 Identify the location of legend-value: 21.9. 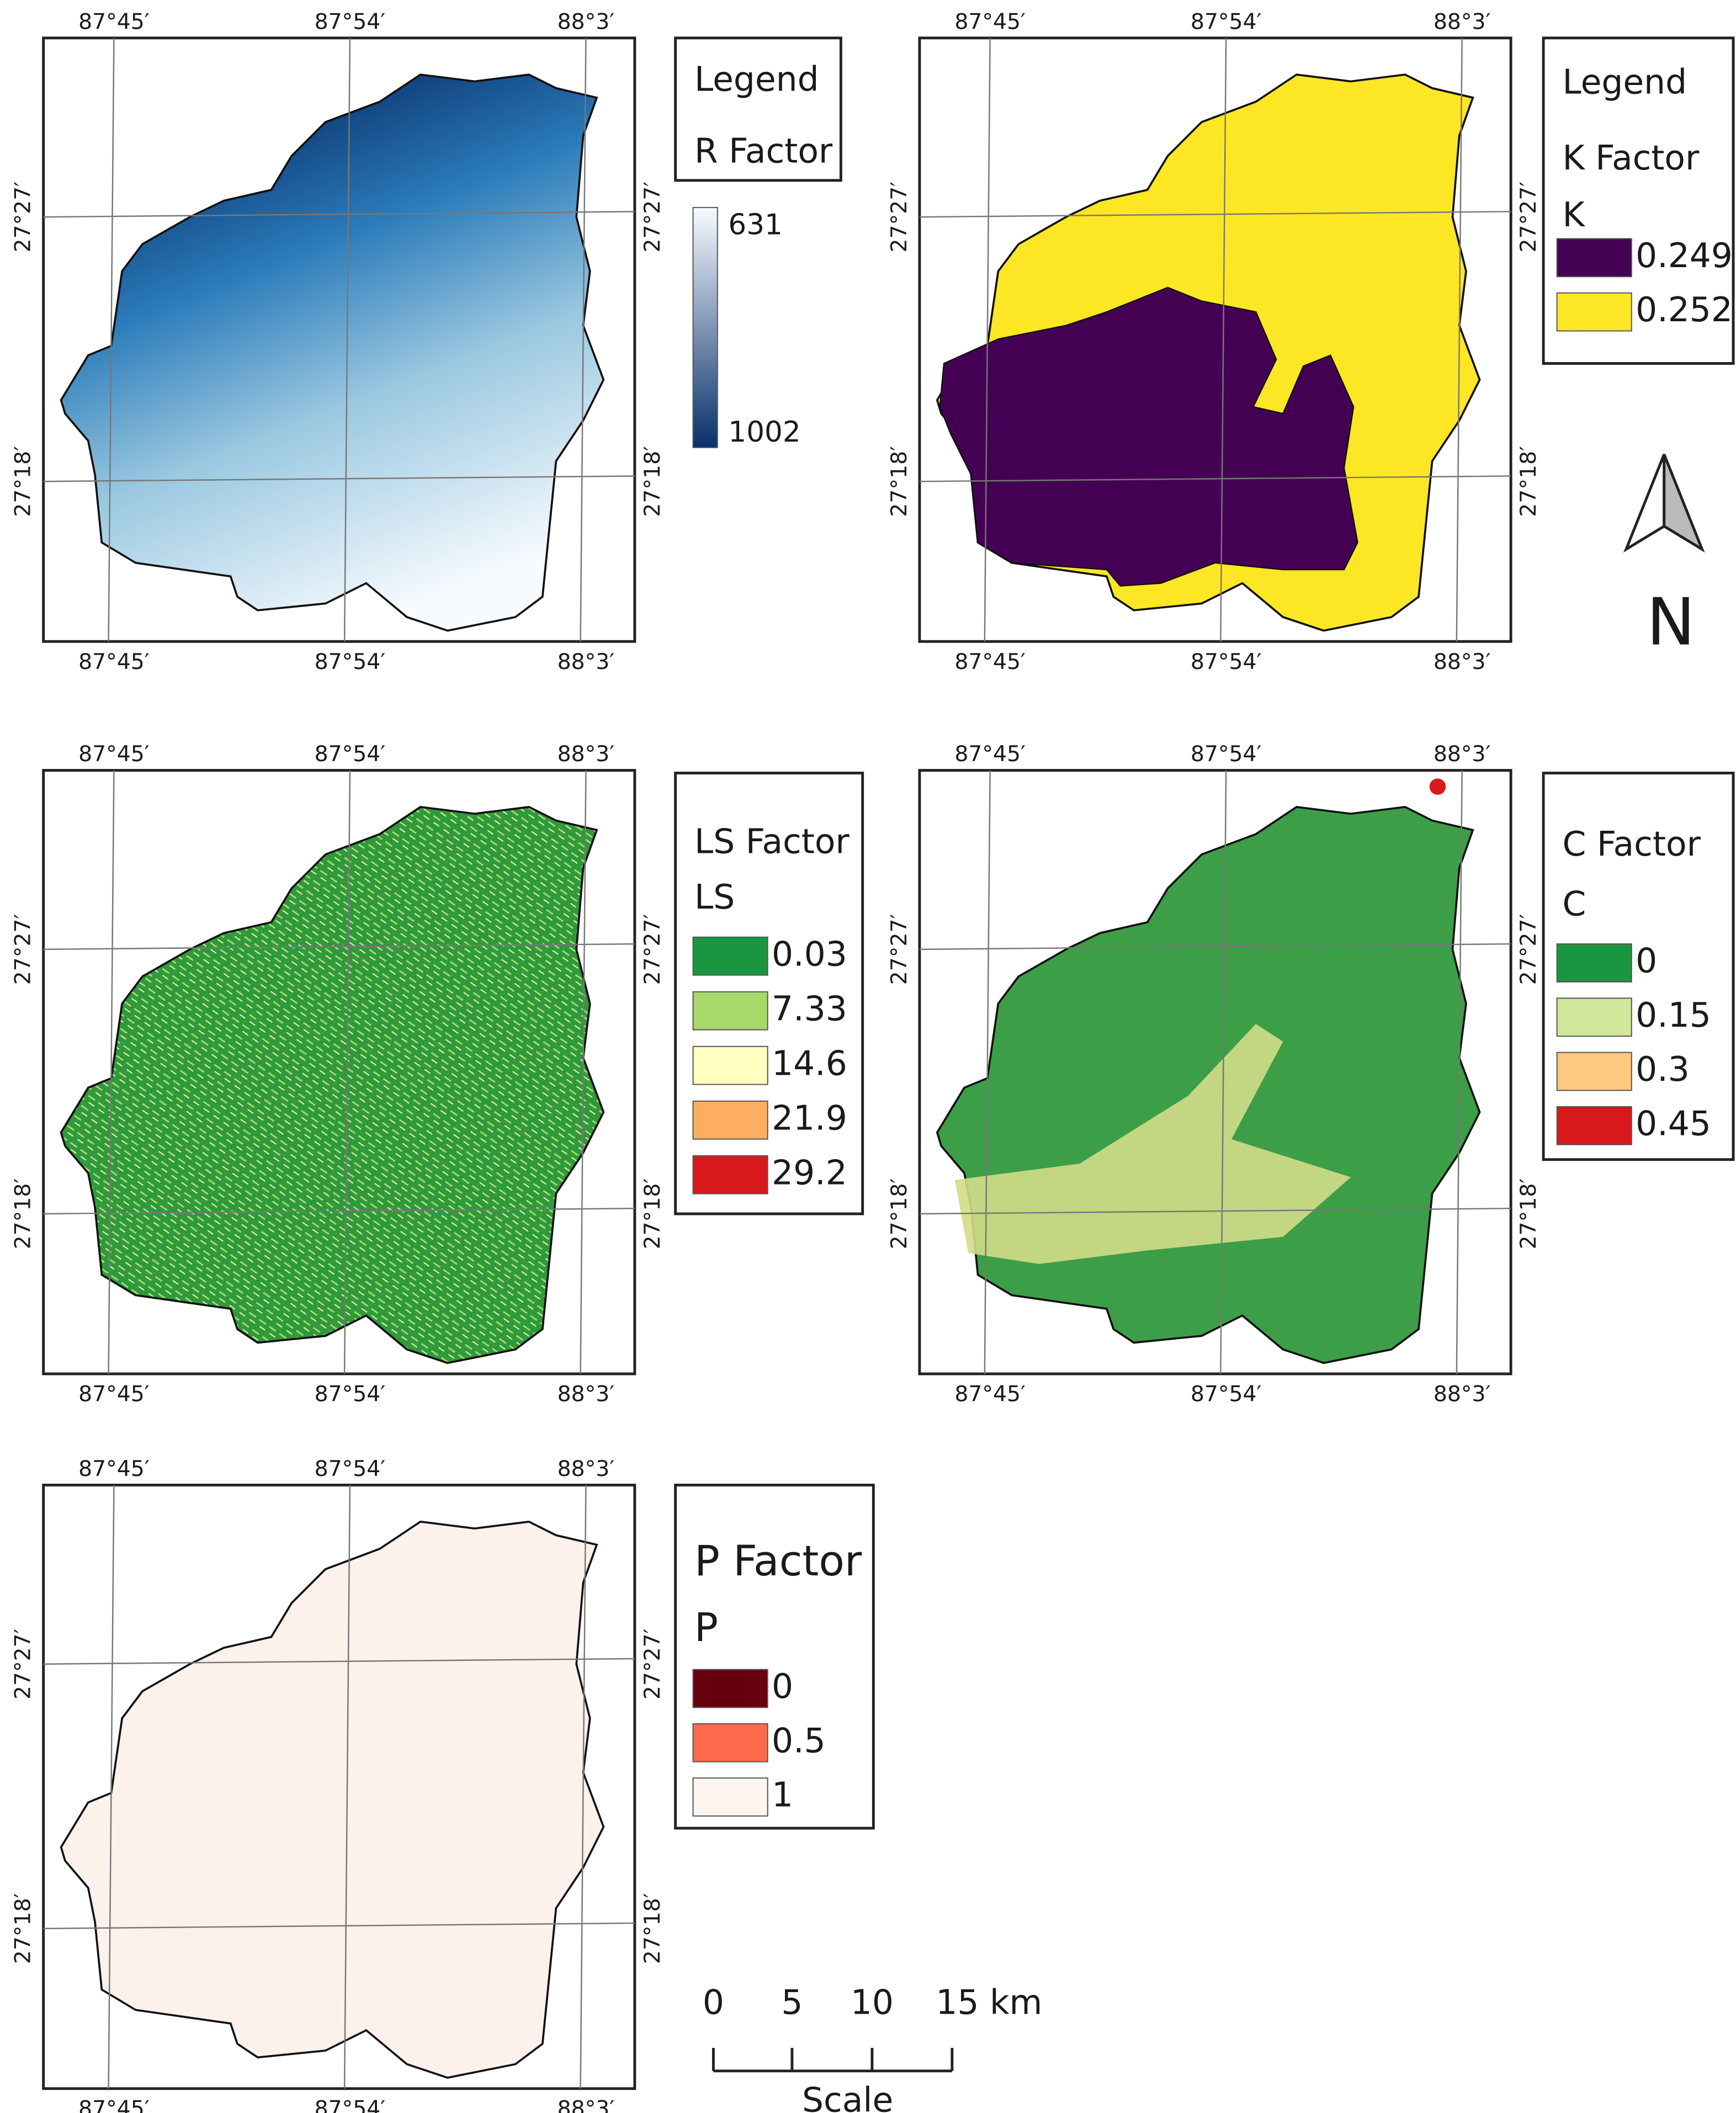
(809, 1118).